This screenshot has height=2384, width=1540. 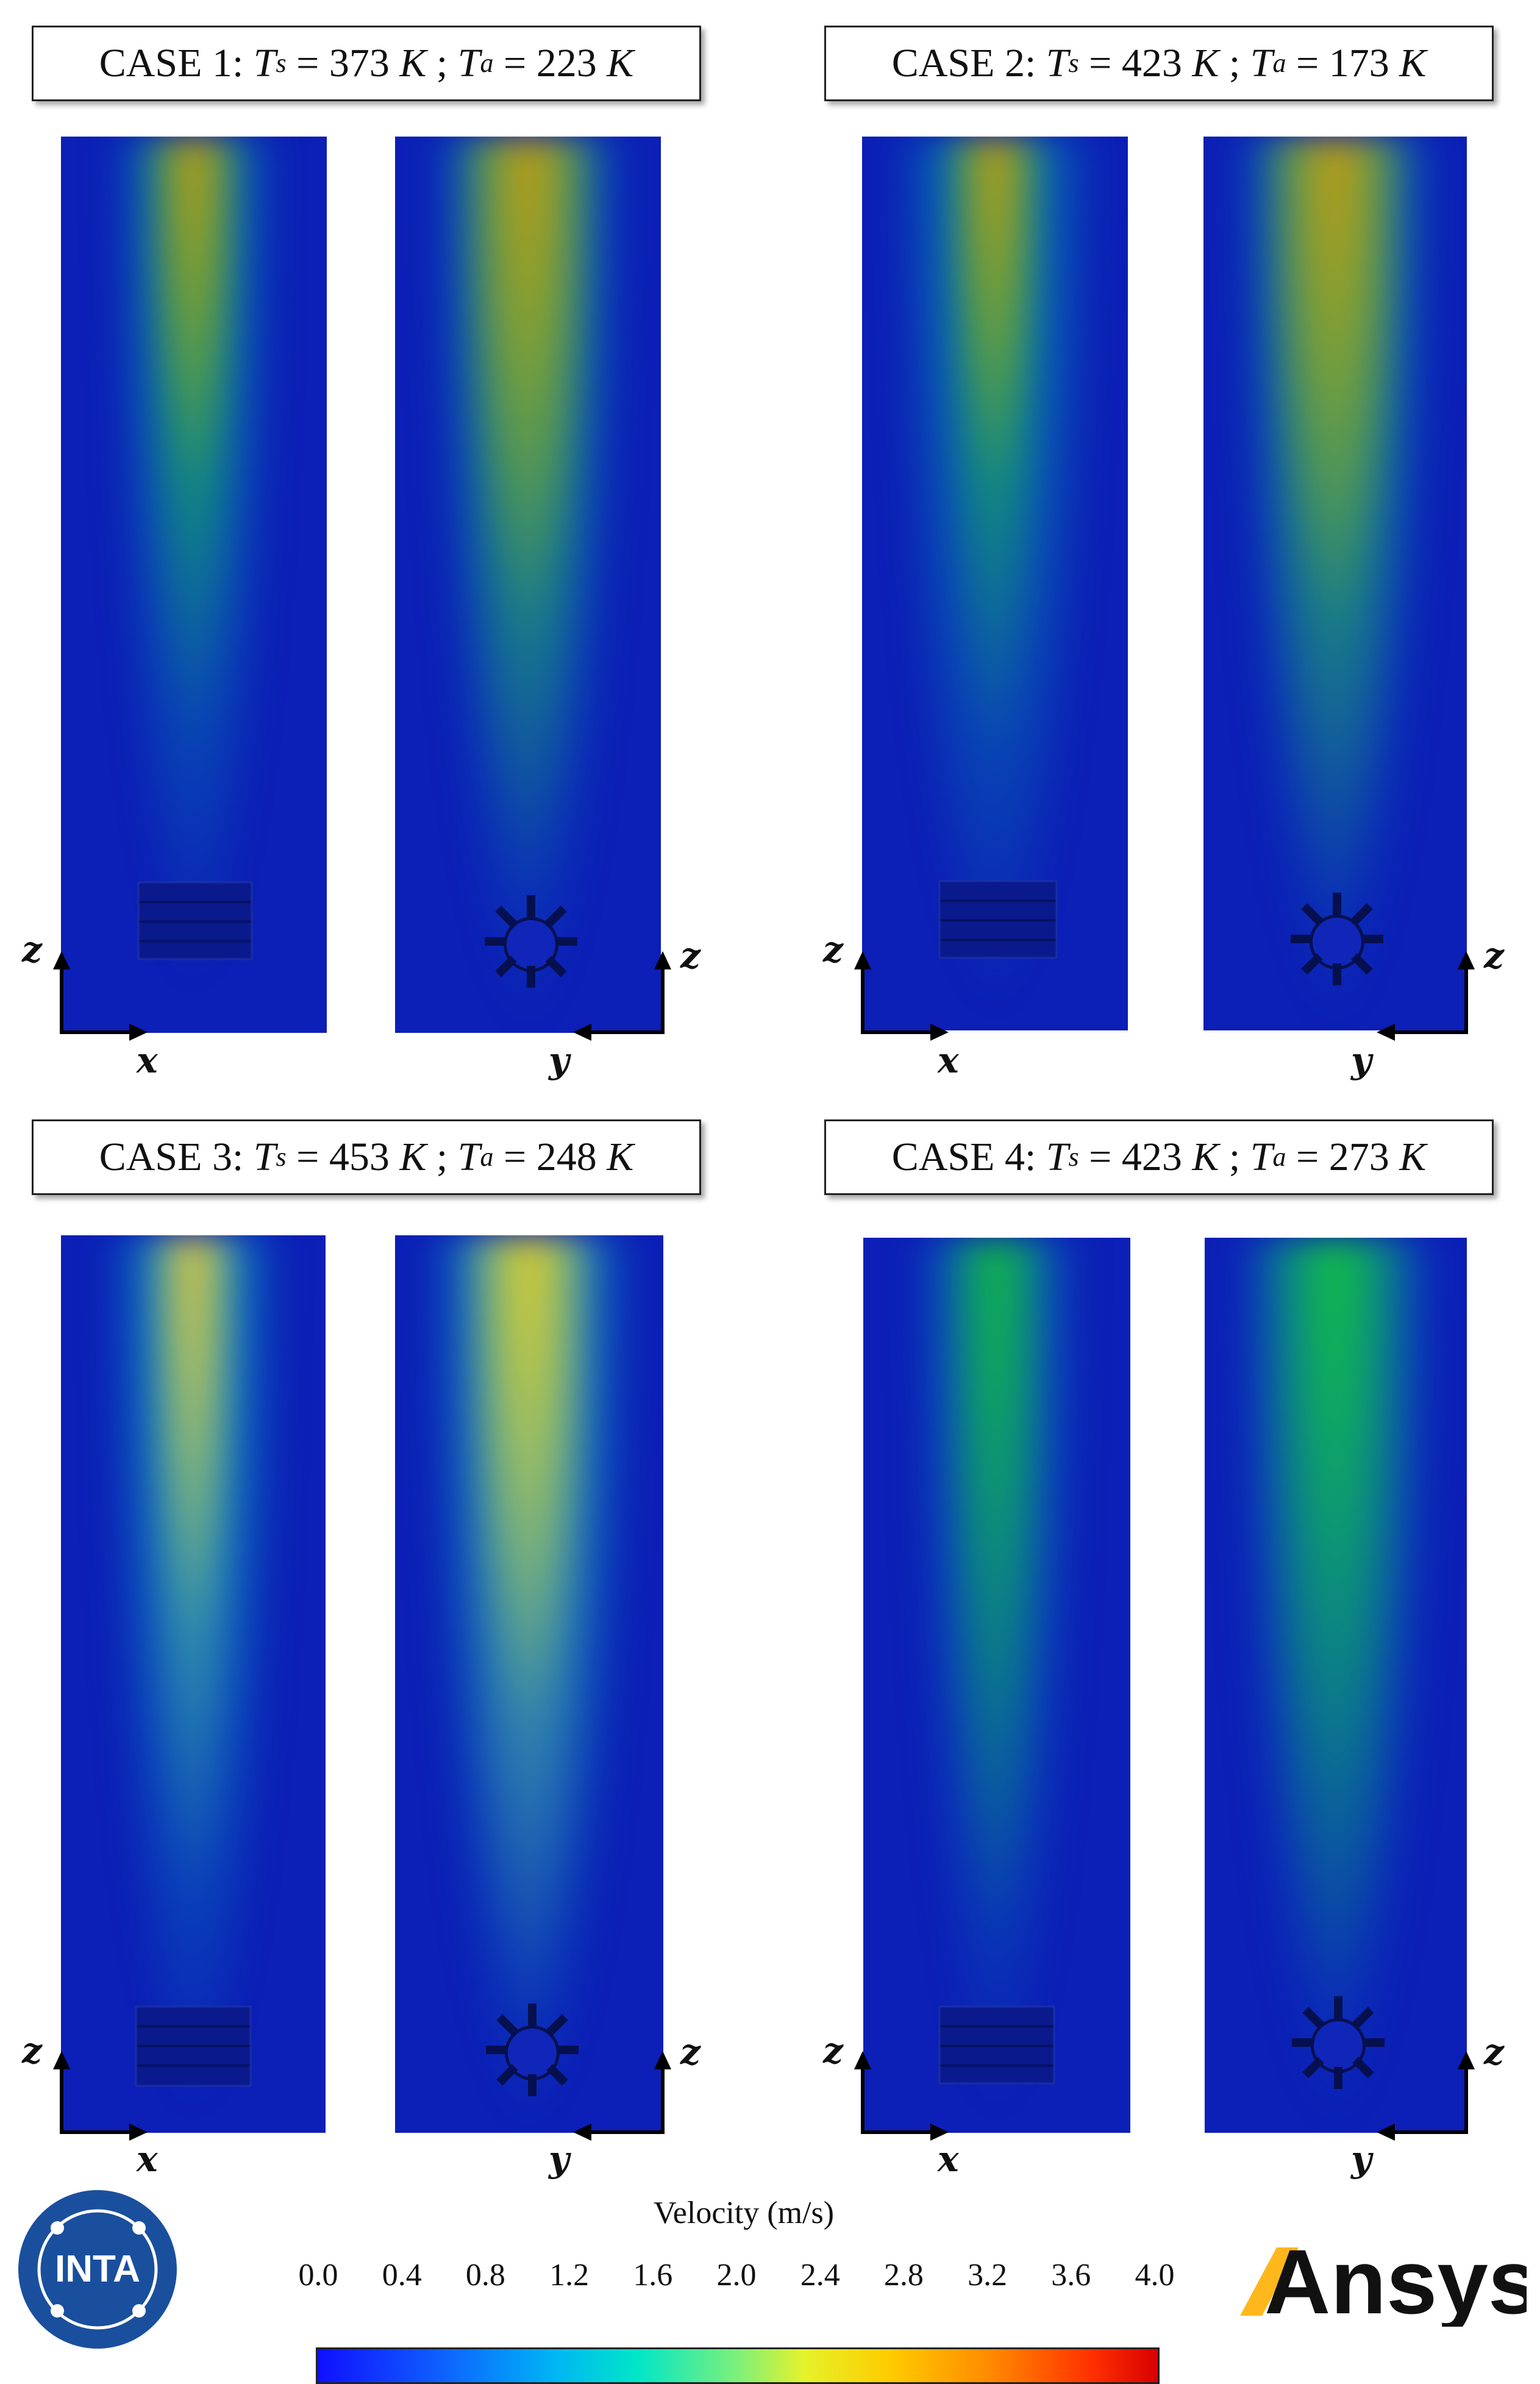 What do you see at coordinates (318, 2275) in the screenshot?
I see `colorbar-tick-label: 0.0` at bounding box center [318, 2275].